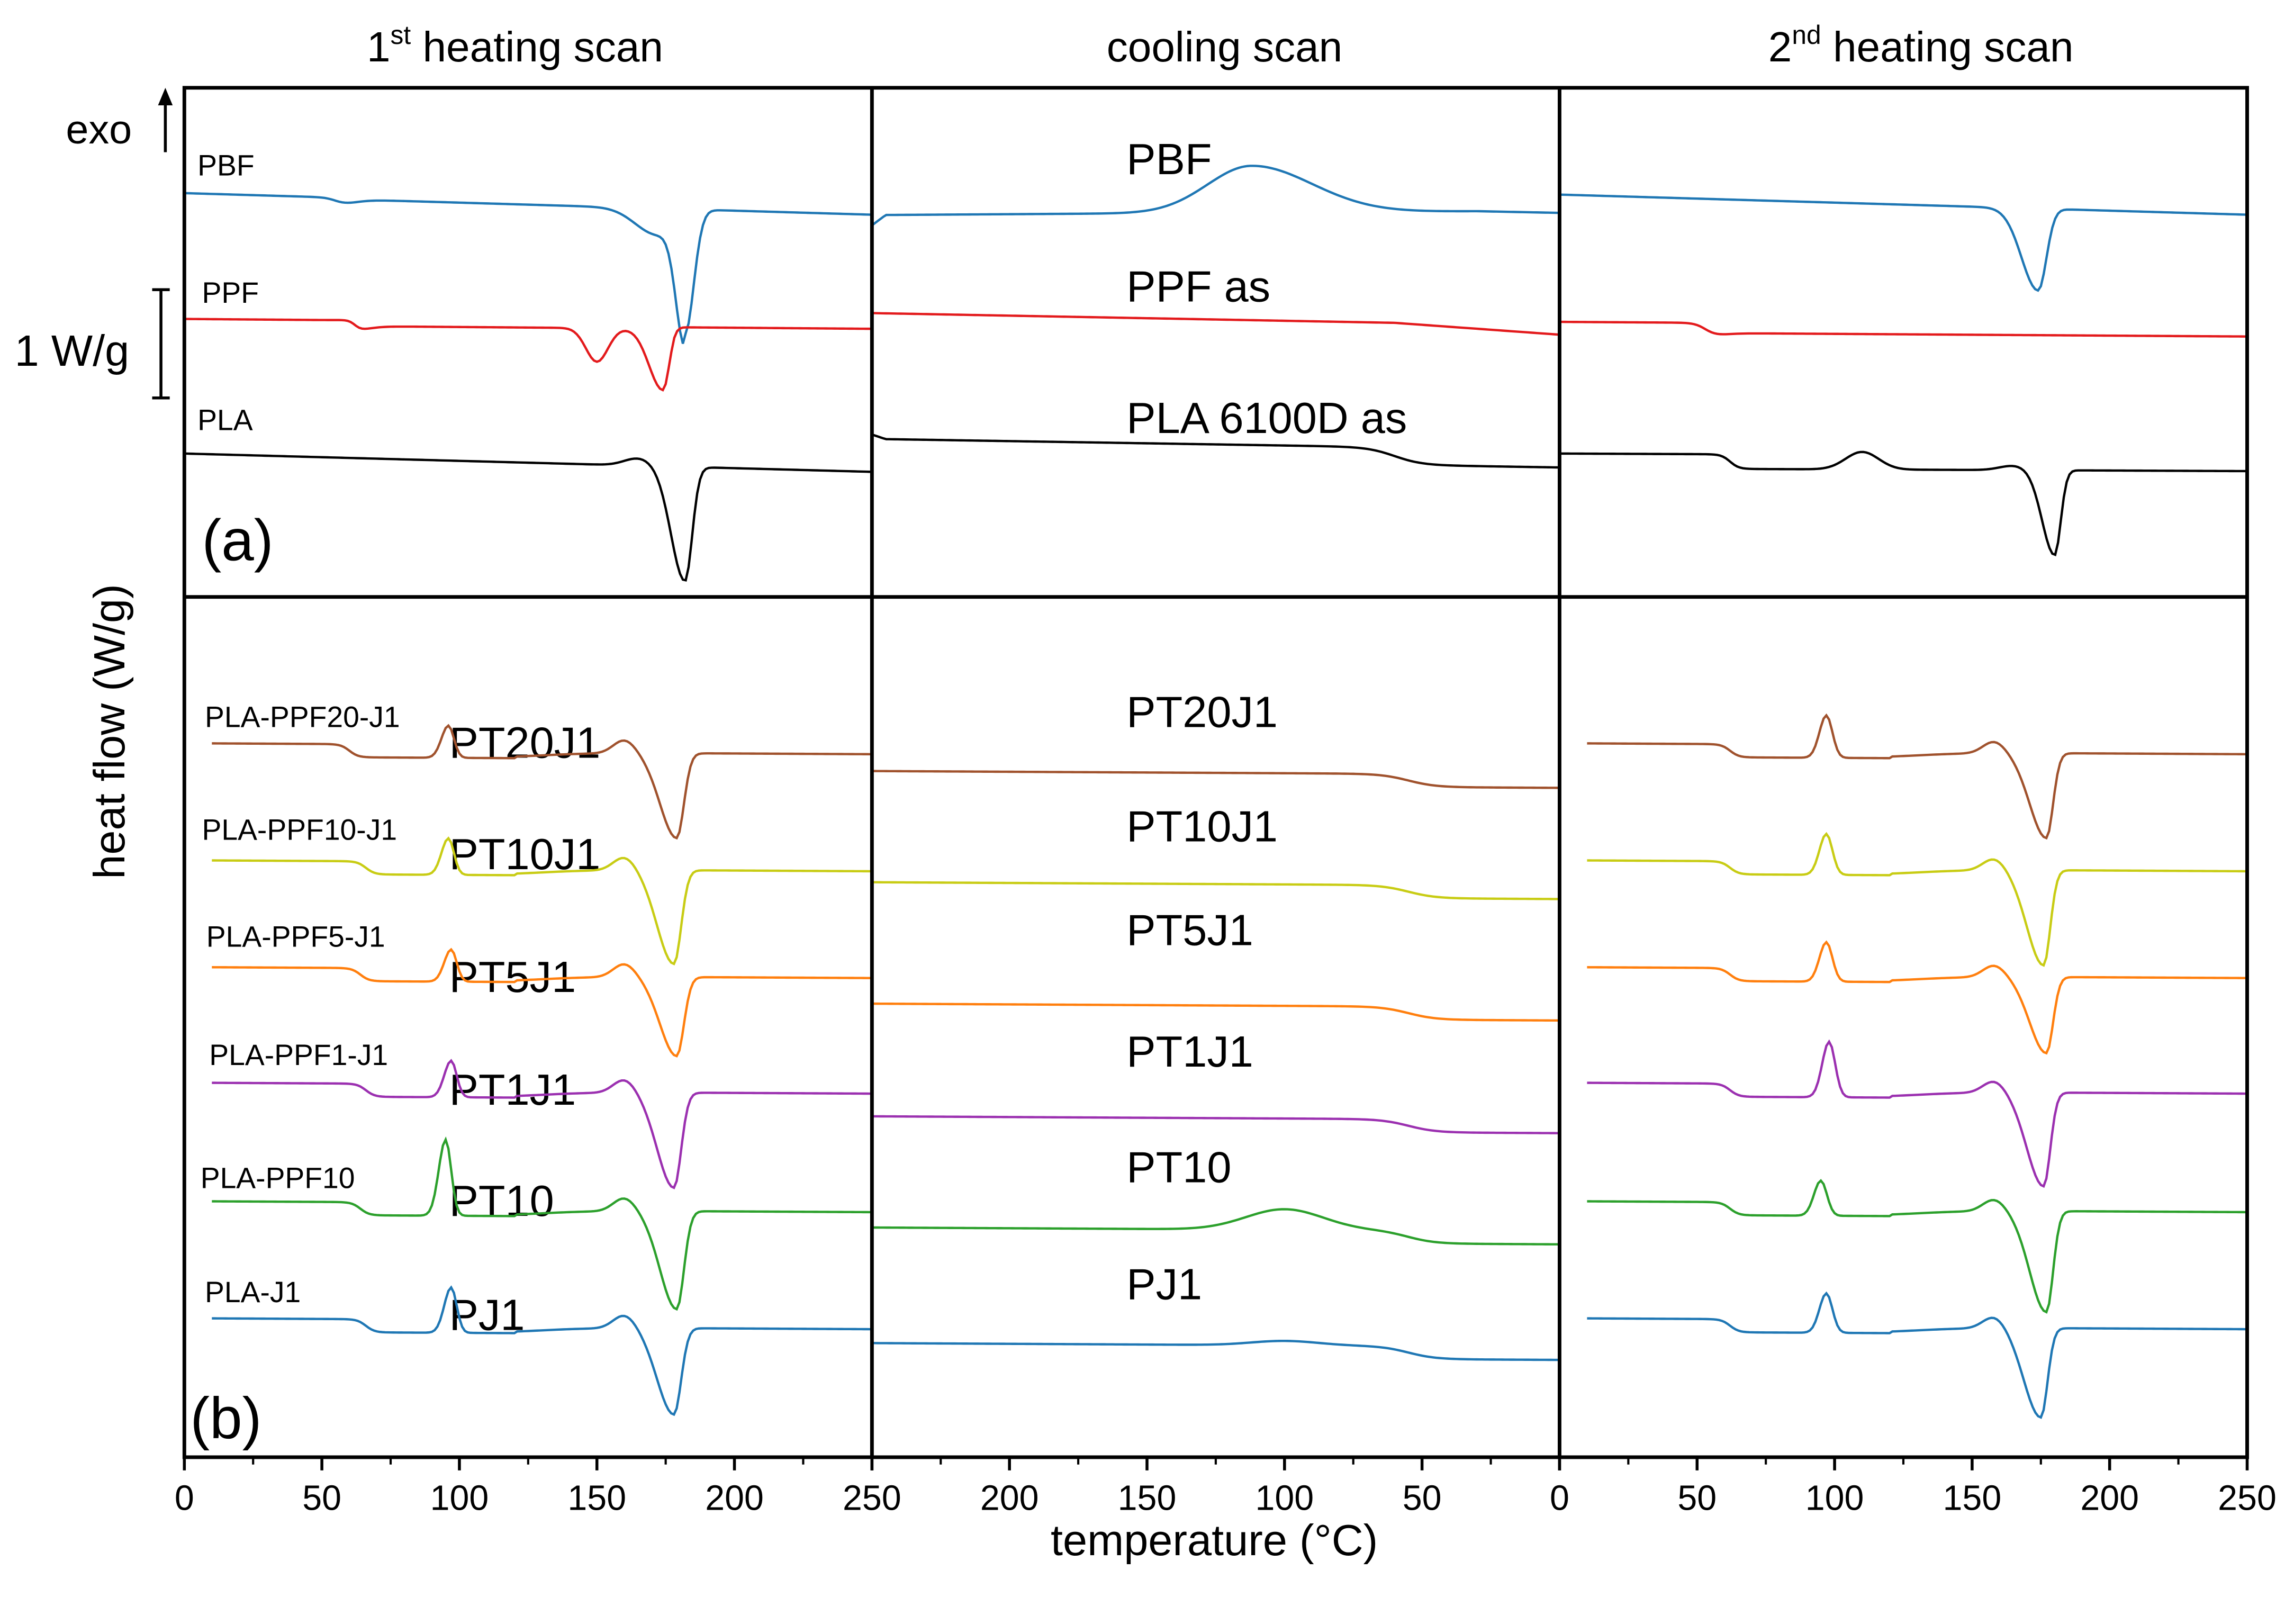  What do you see at coordinates (1202, 826) in the screenshot?
I see `cool-label-PT10J1: PT10J1` at bounding box center [1202, 826].